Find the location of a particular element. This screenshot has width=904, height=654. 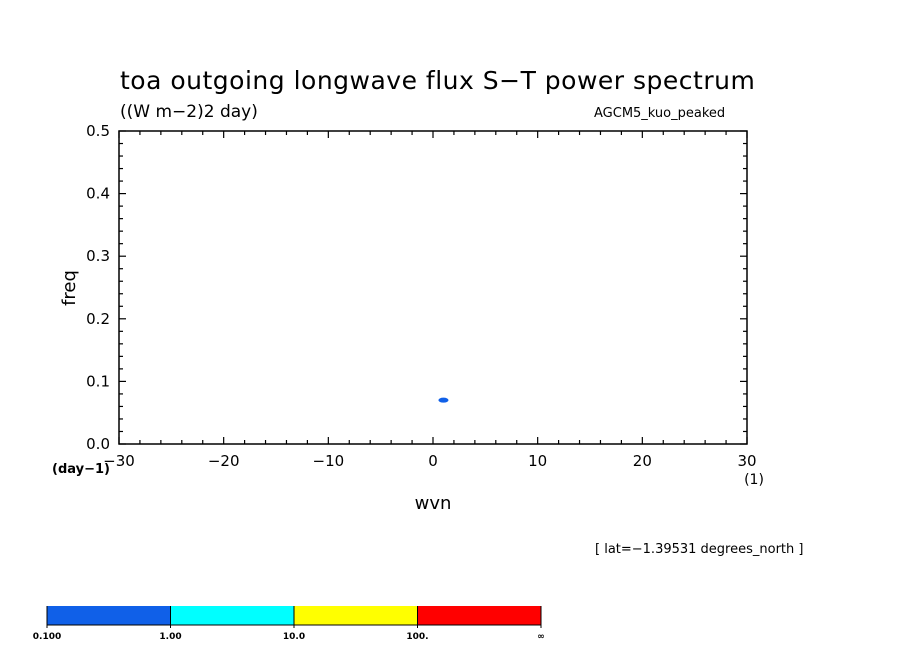

x-tick-label: −10 is located at coordinates (329, 461).